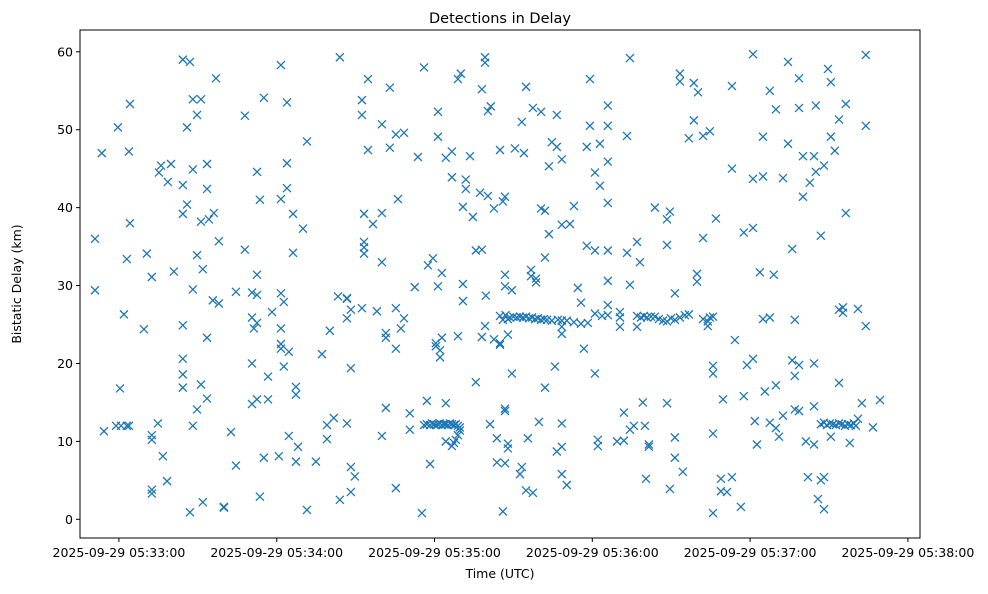  I want to click on y-tick-label: 30, so click(65, 285).